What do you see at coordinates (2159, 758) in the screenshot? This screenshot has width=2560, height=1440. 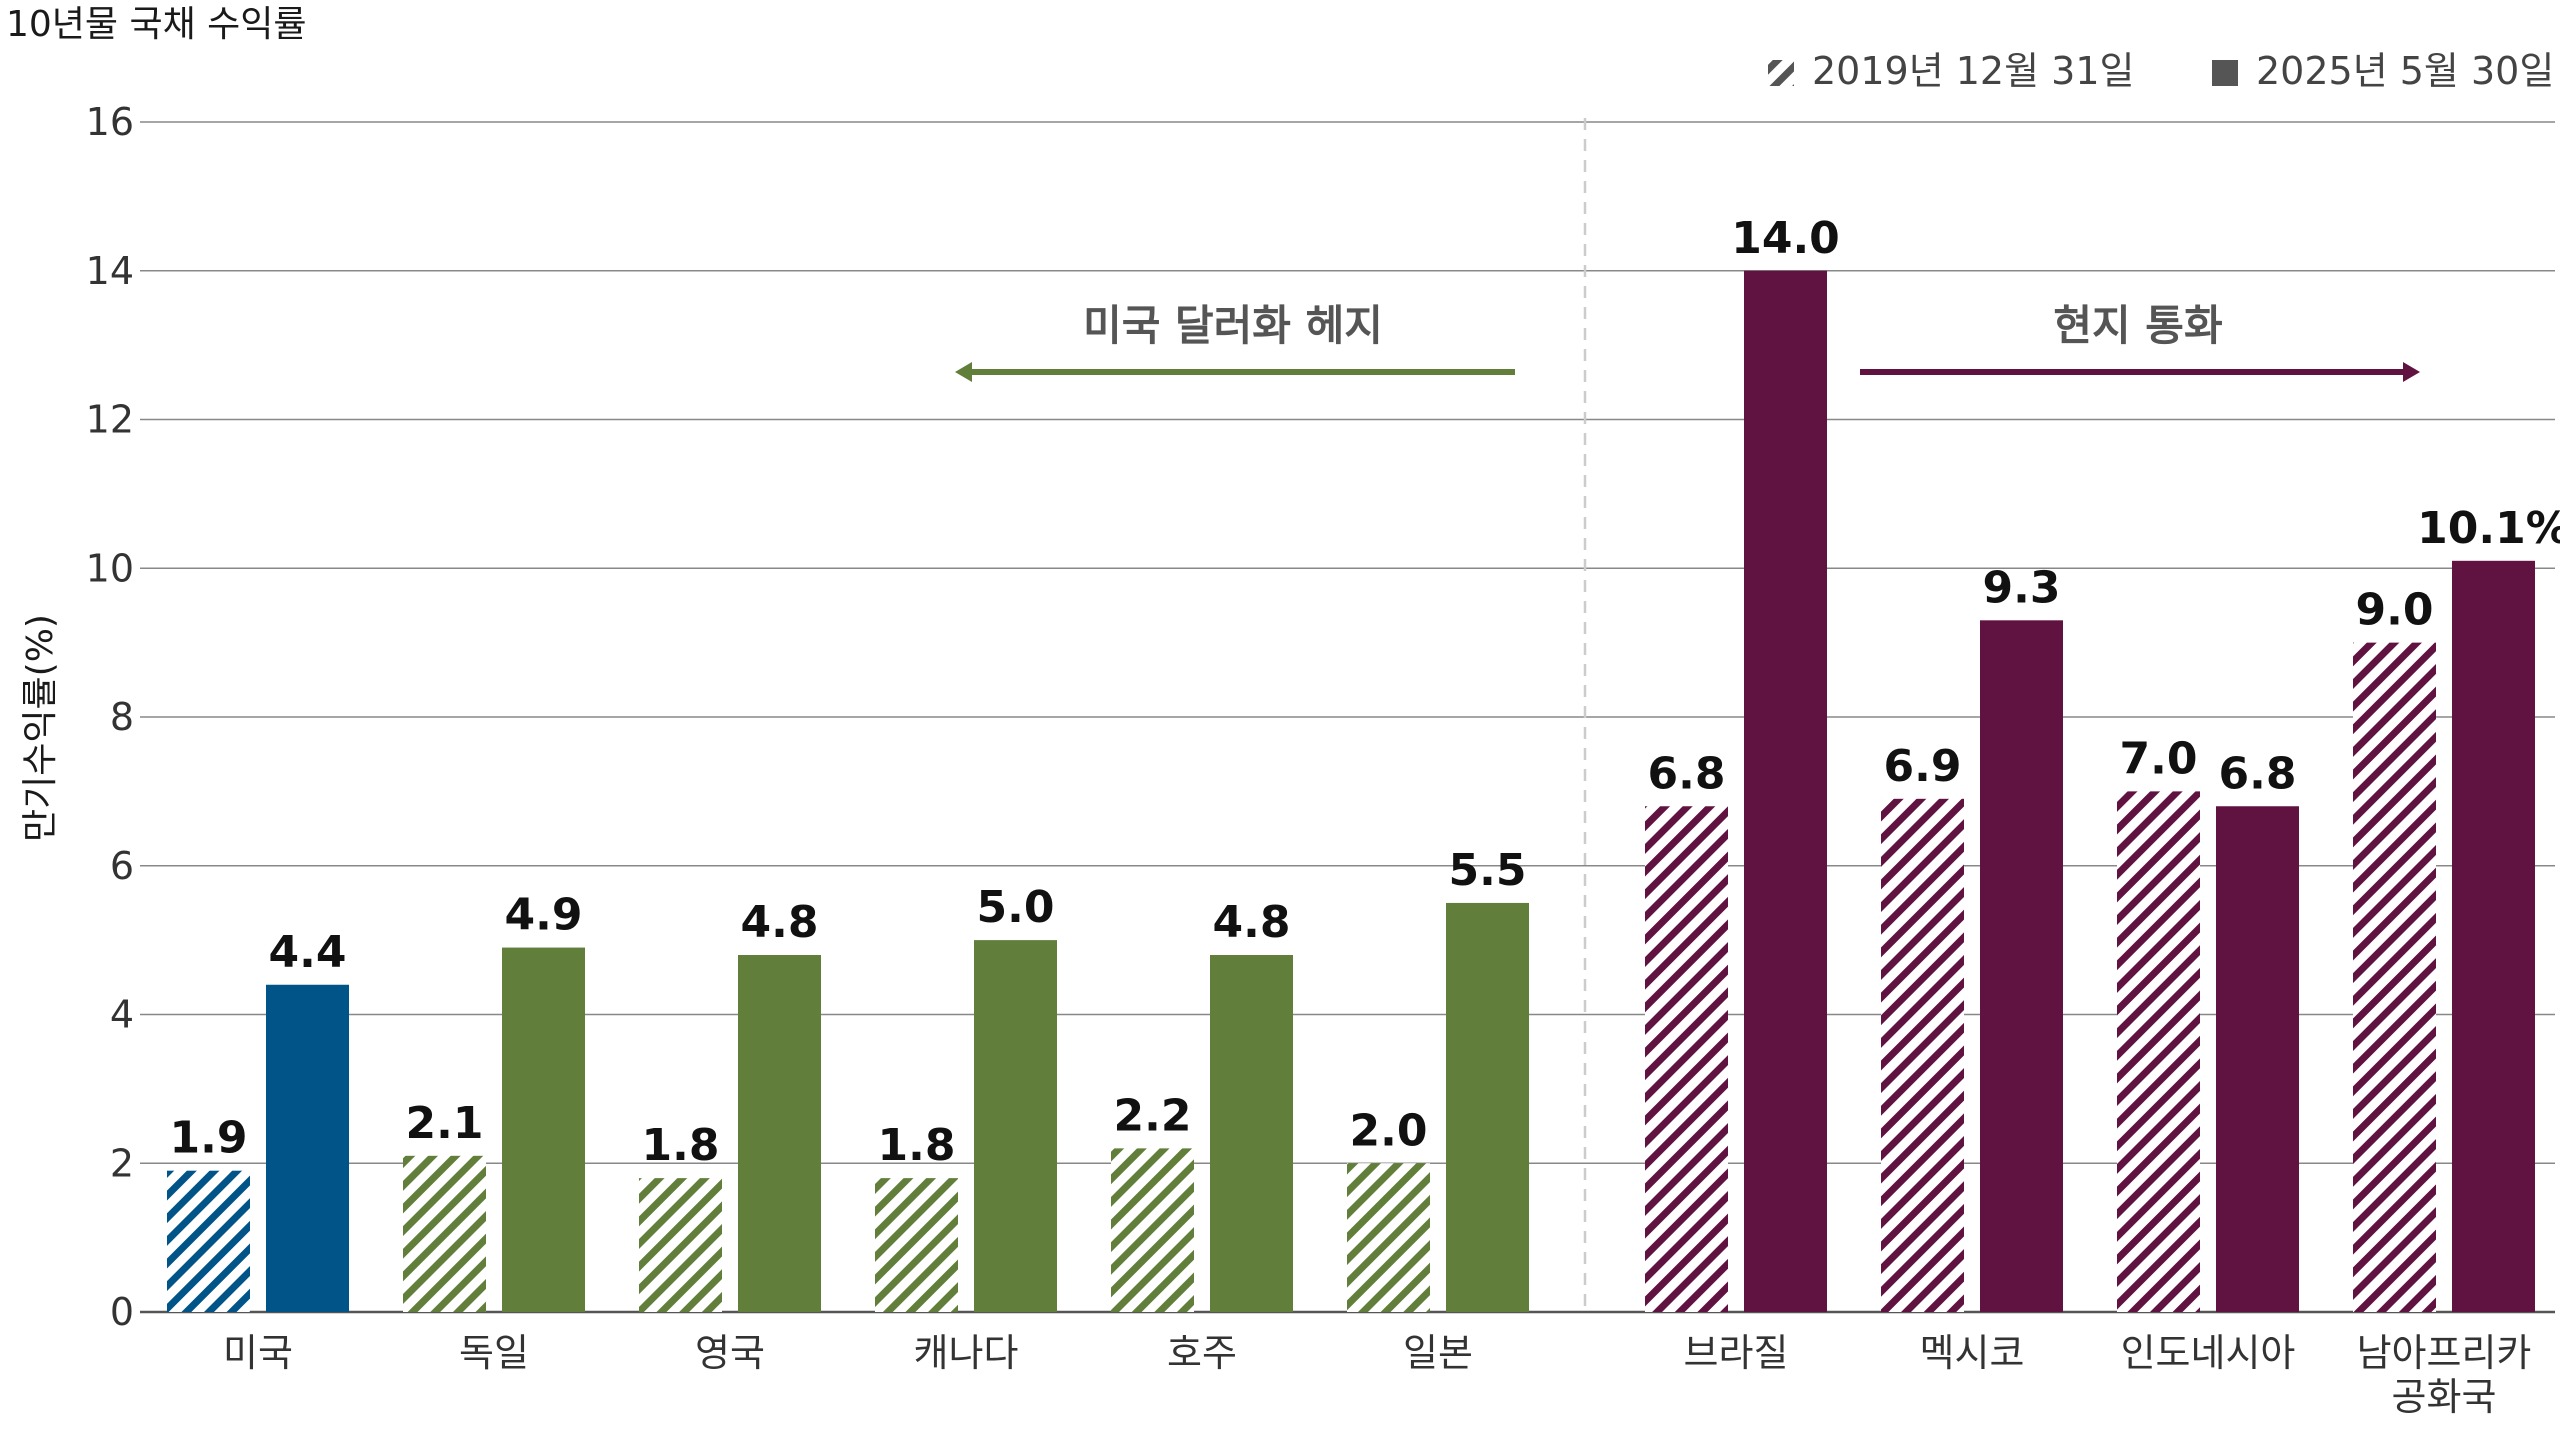 I see `data-label: 7.0` at bounding box center [2159, 758].